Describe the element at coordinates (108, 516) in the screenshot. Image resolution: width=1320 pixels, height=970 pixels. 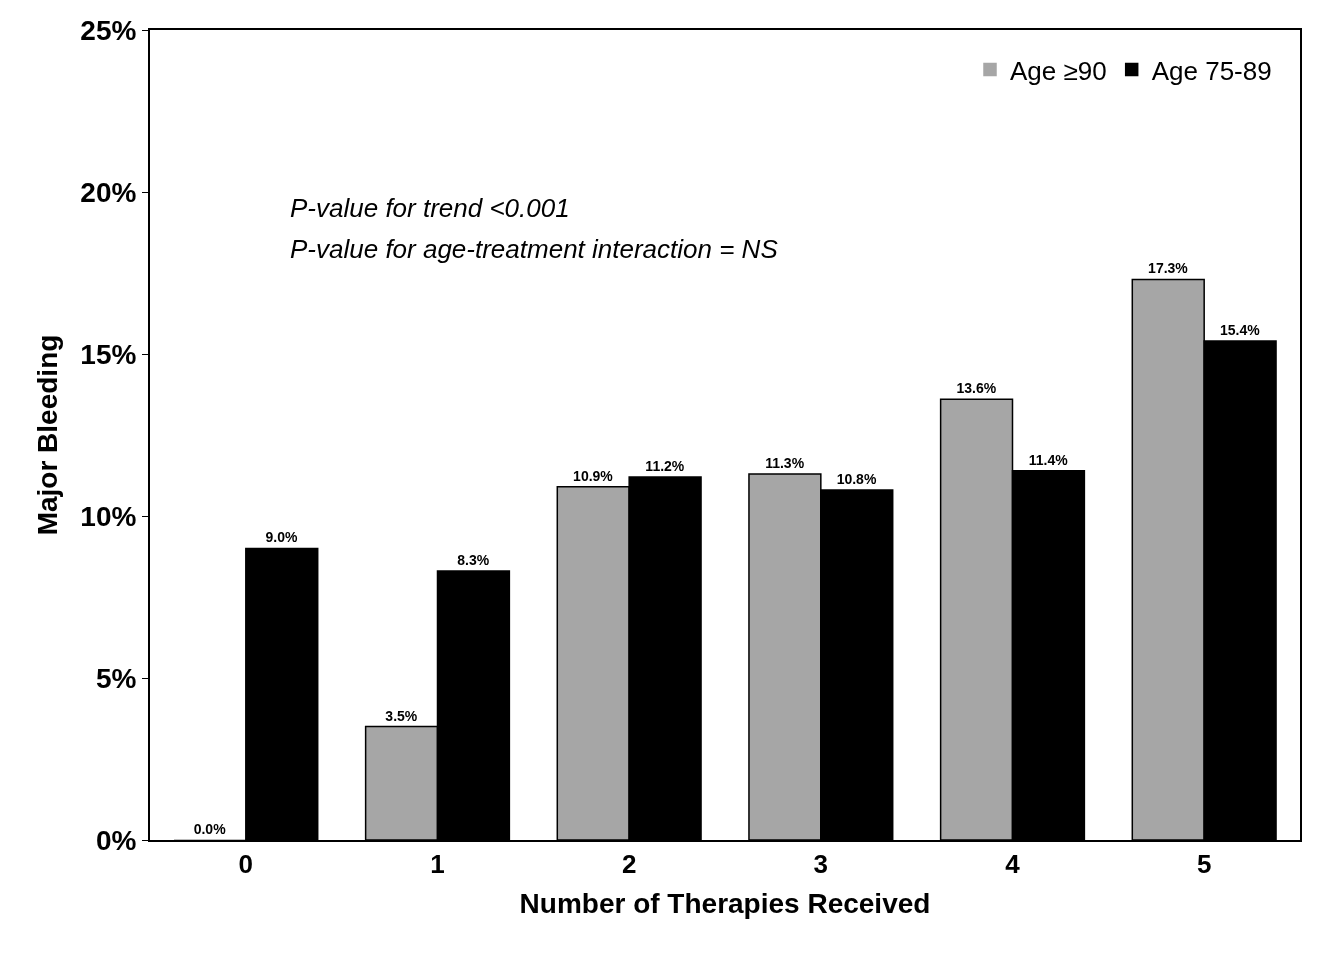
I see `y-tick-label: 10%` at that location.